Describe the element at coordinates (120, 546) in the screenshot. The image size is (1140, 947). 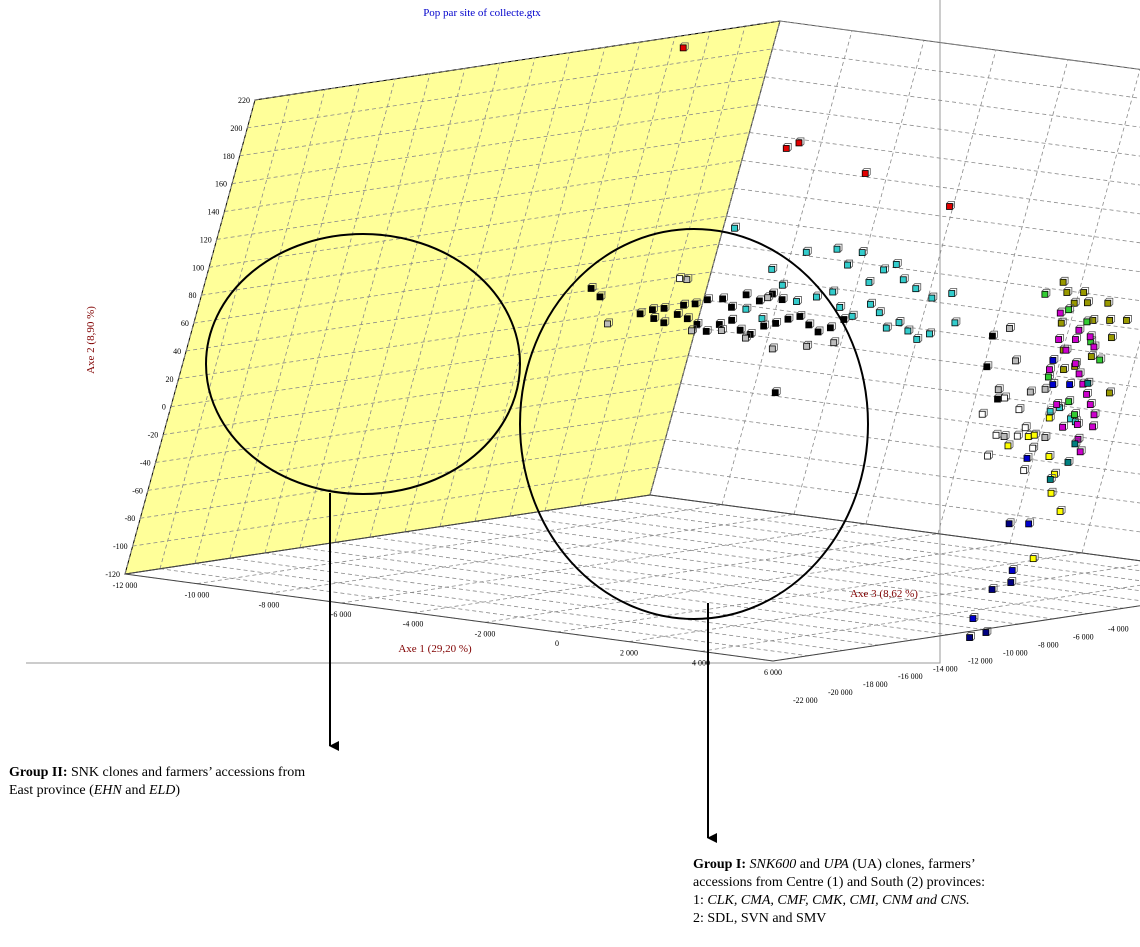
I see `y-tick-label: -100` at that location.